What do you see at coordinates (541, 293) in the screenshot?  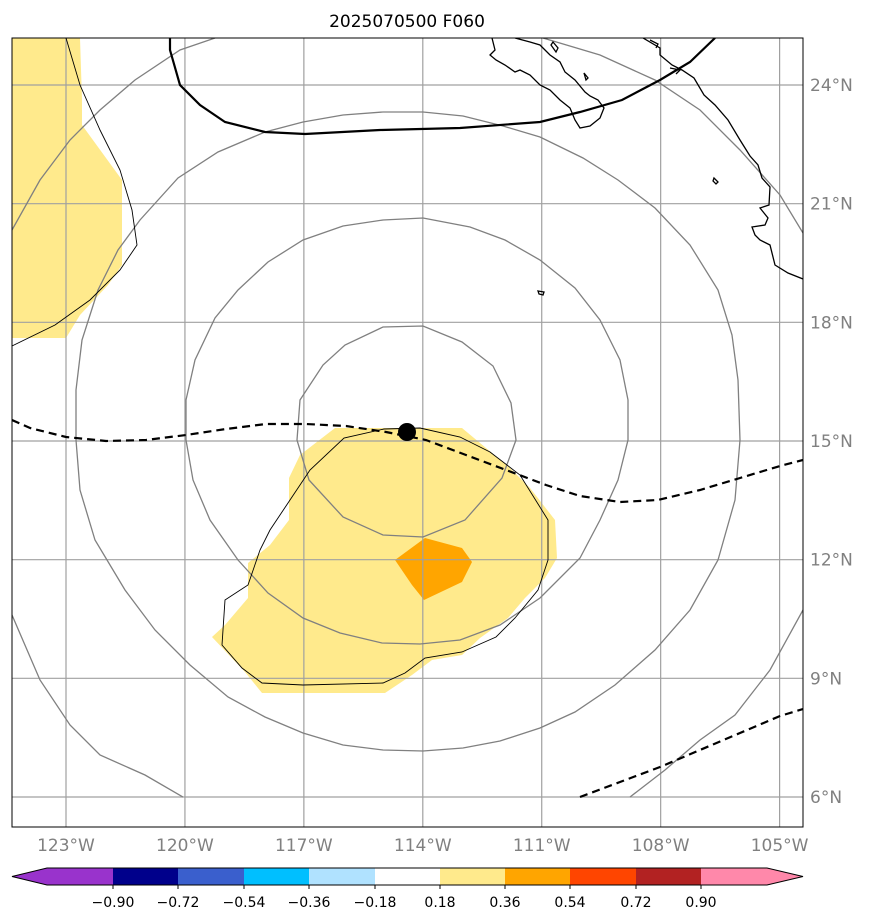 I see `coastline-island-socorro` at bounding box center [541, 293].